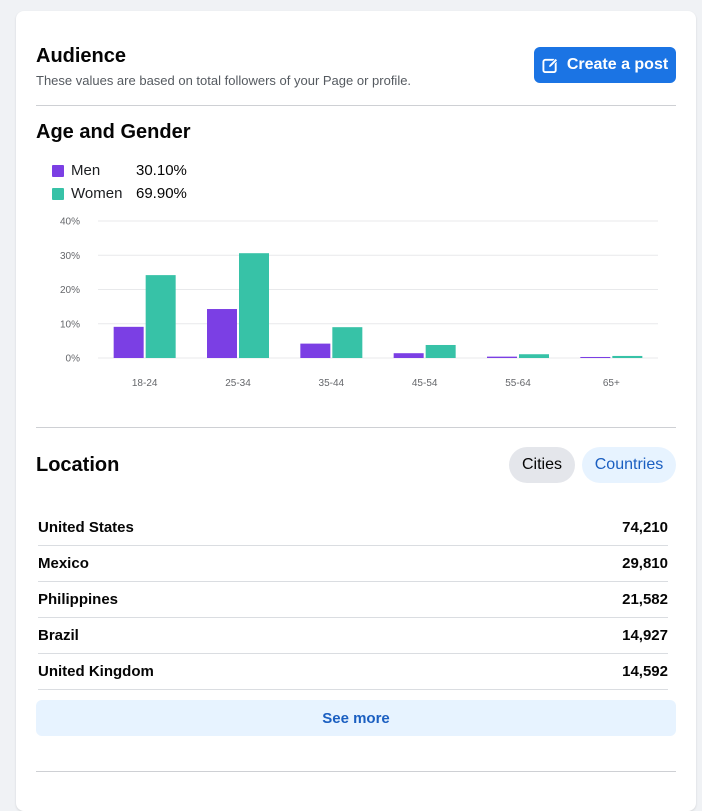 This screenshot has height=811, width=702. I want to click on legend-item-women: Women 69.90%, so click(119, 193).